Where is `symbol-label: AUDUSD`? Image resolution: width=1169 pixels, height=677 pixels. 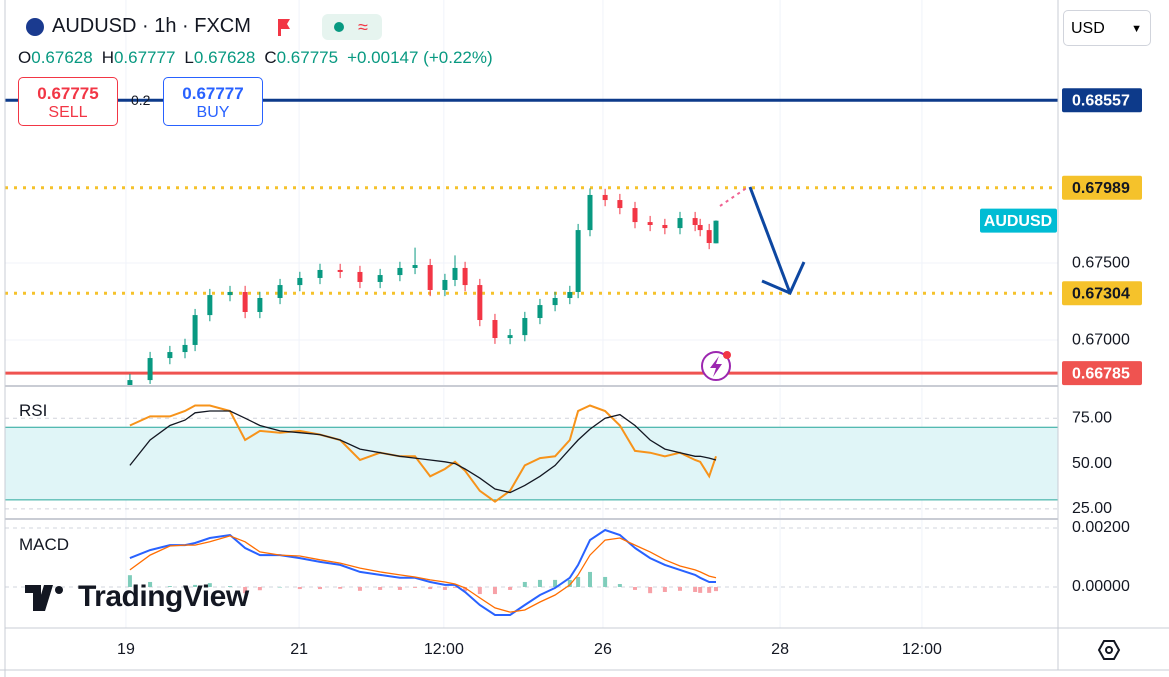 symbol-label: AUDUSD is located at coordinates (1018, 221).